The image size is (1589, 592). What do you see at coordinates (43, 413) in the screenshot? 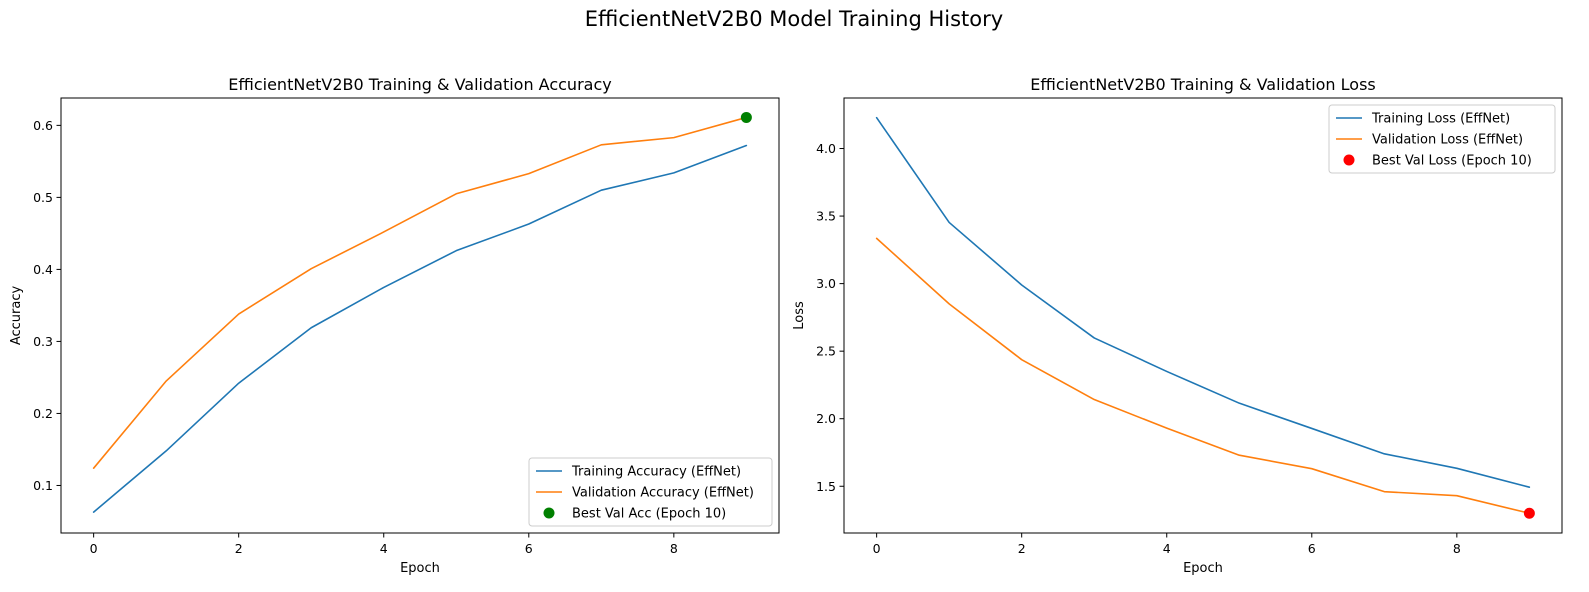
I see `acc-y-tick-label: 0.2` at bounding box center [43, 413].